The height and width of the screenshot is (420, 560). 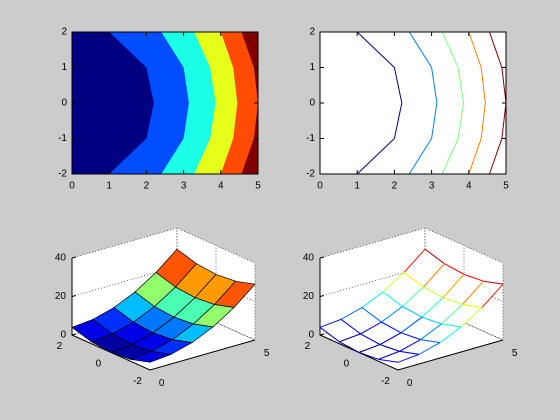 I want to click on contour-band, so click(x=249, y=103).